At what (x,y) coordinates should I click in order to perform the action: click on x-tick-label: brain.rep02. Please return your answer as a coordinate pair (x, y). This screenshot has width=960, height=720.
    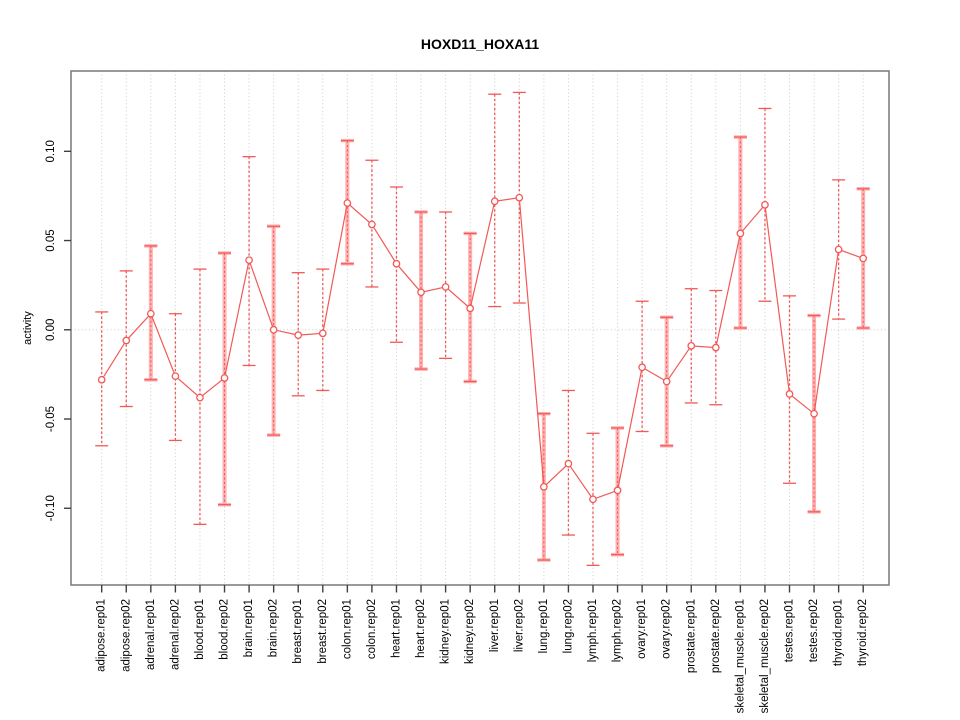
    Looking at the image, I should click on (274, 628).